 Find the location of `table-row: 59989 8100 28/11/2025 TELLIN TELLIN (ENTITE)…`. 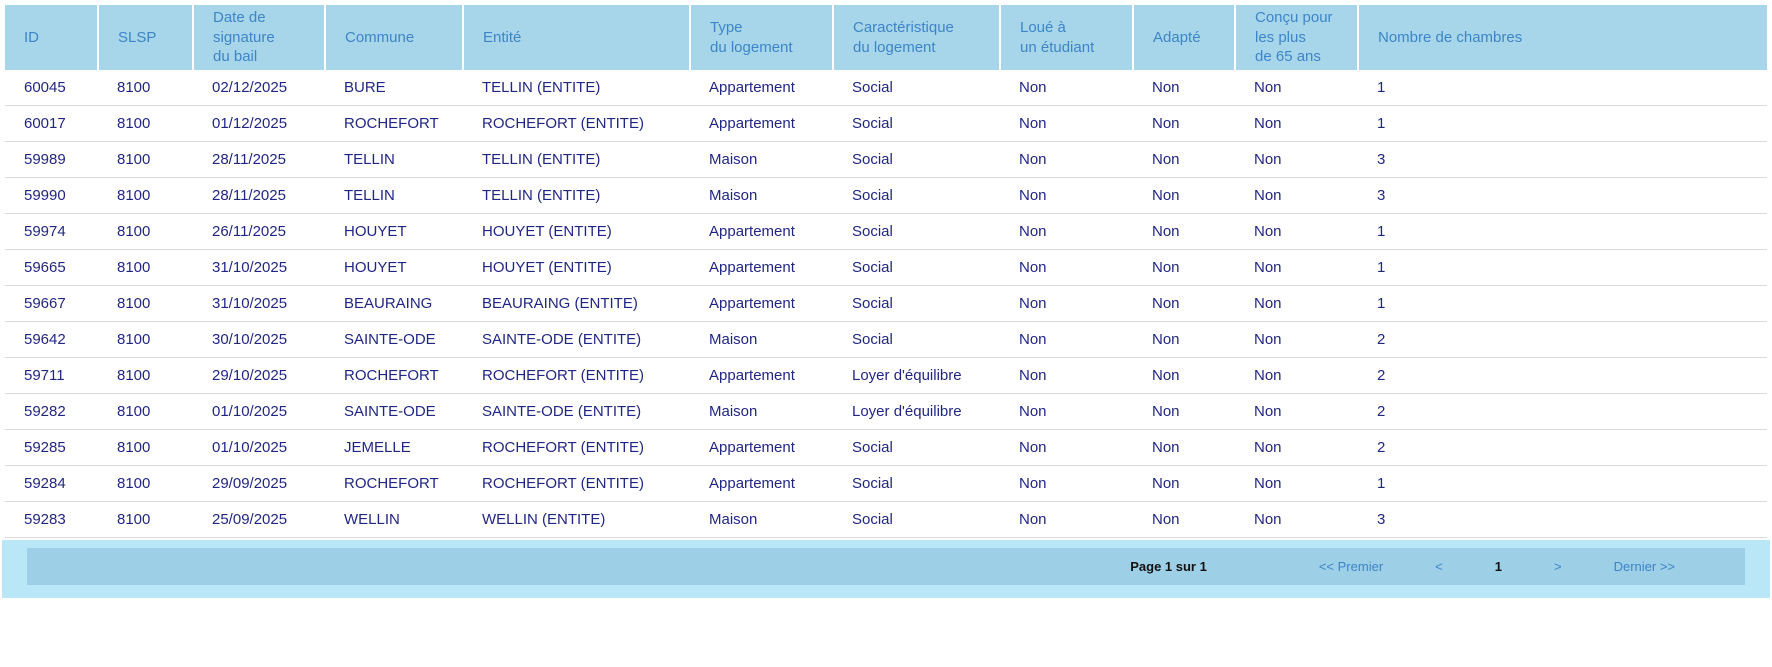

table-row: 59989 8100 28/11/2025 TELLIN TELLIN (ENTITE)… is located at coordinates (886, 159).